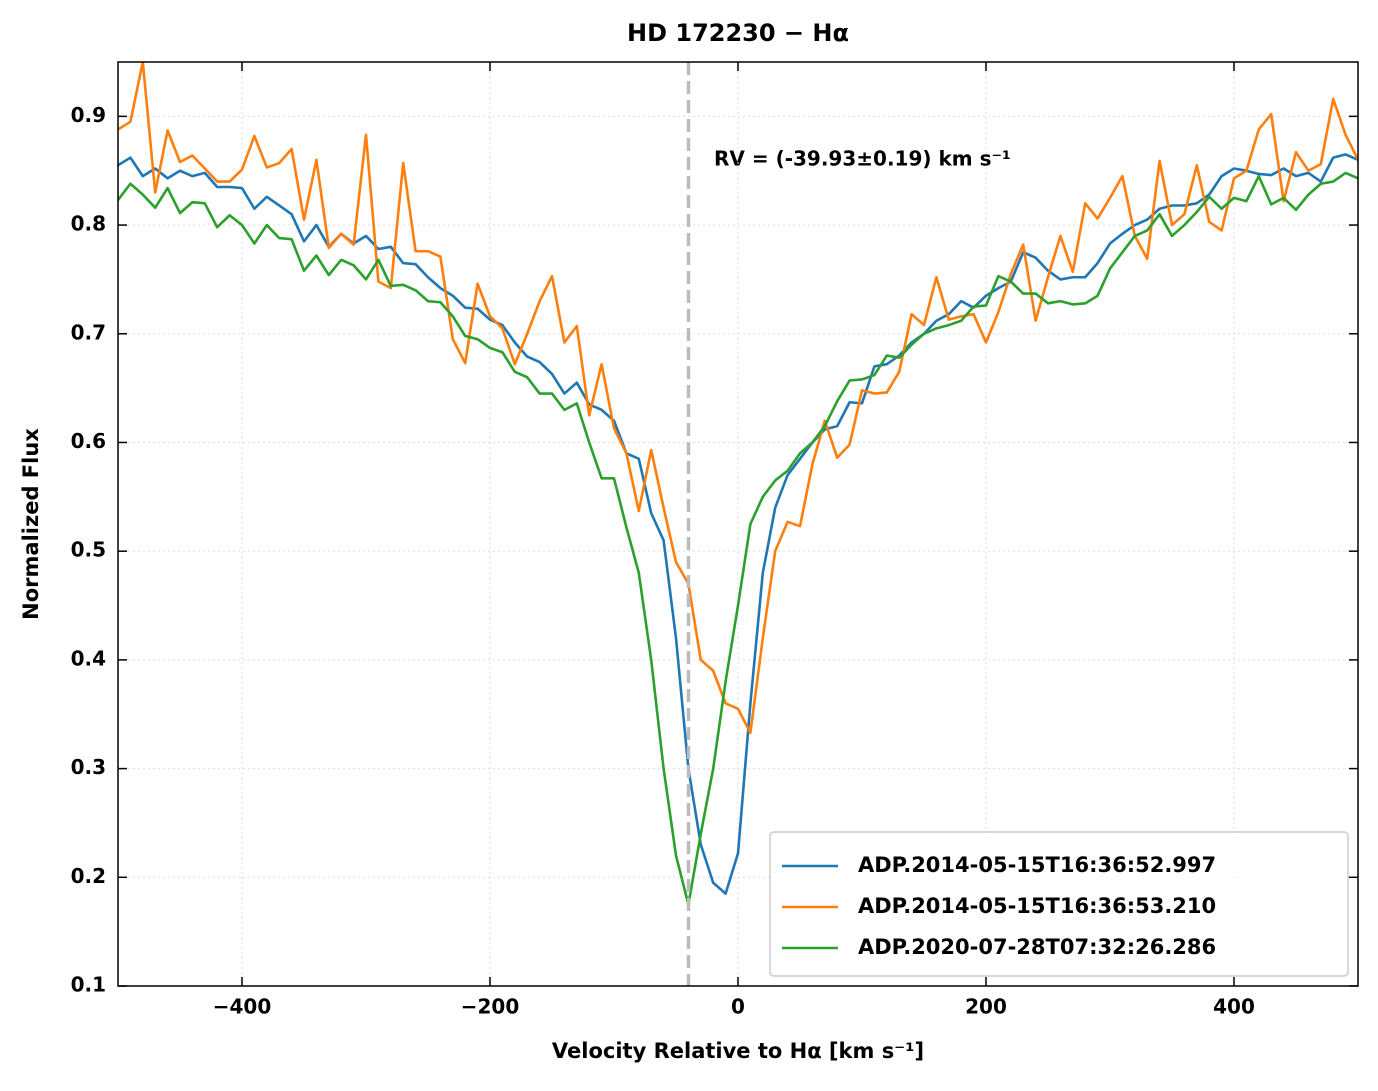 The width and height of the screenshot is (1378, 1091). I want to click on y-tick-label: 0.2, so click(88, 876).